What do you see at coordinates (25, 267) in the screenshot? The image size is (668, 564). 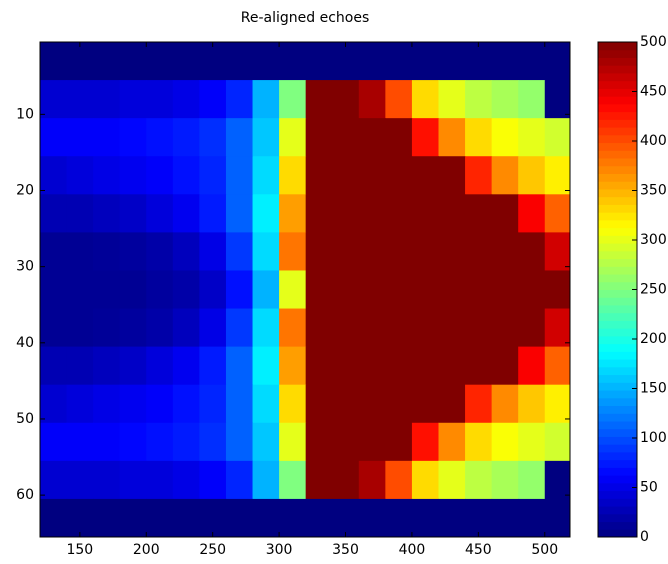 I see `y-tick-label: 30` at bounding box center [25, 267].